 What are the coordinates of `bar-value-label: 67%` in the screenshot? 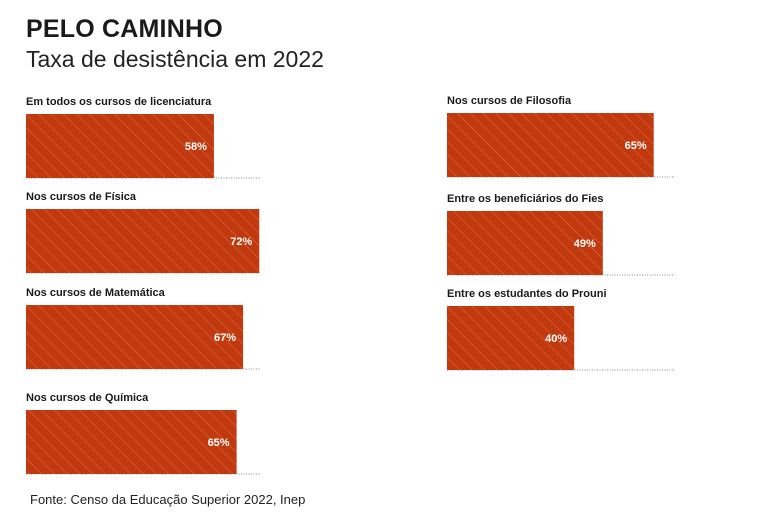 It's located at (225, 338).